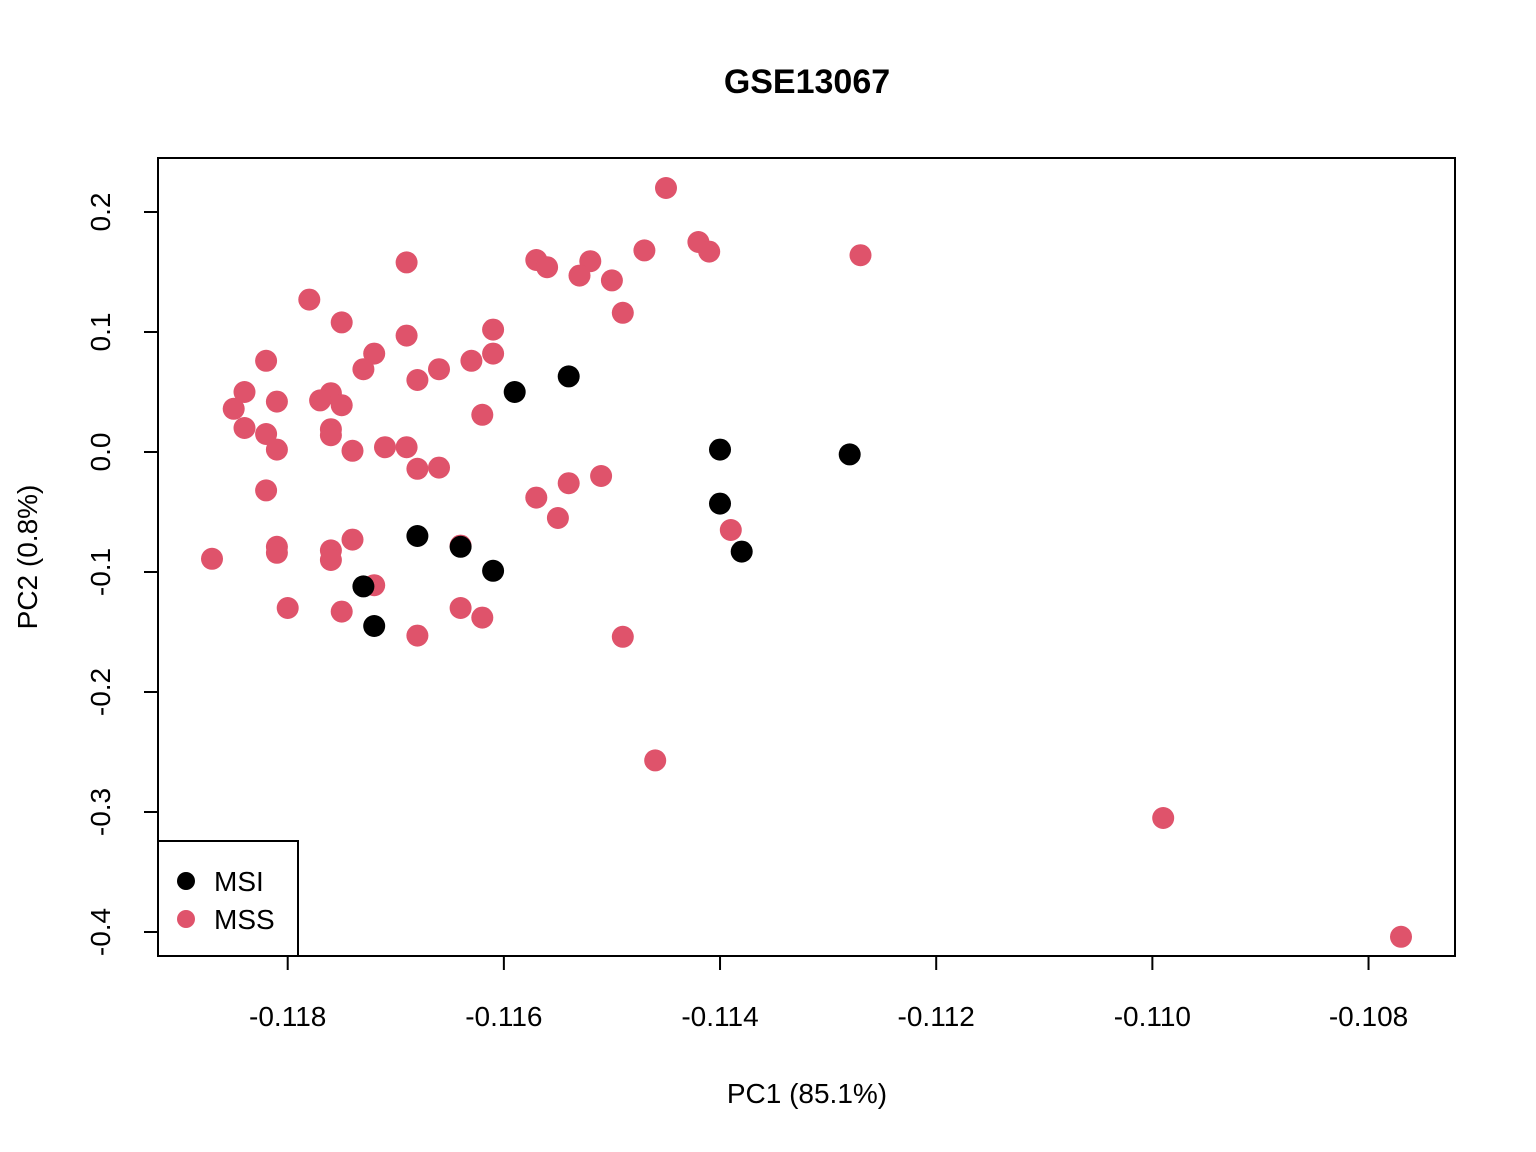  Describe the element at coordinates (807, 1093) in the screenshot. I see `x-axis-label: PC1 (85.1%)` at that location.